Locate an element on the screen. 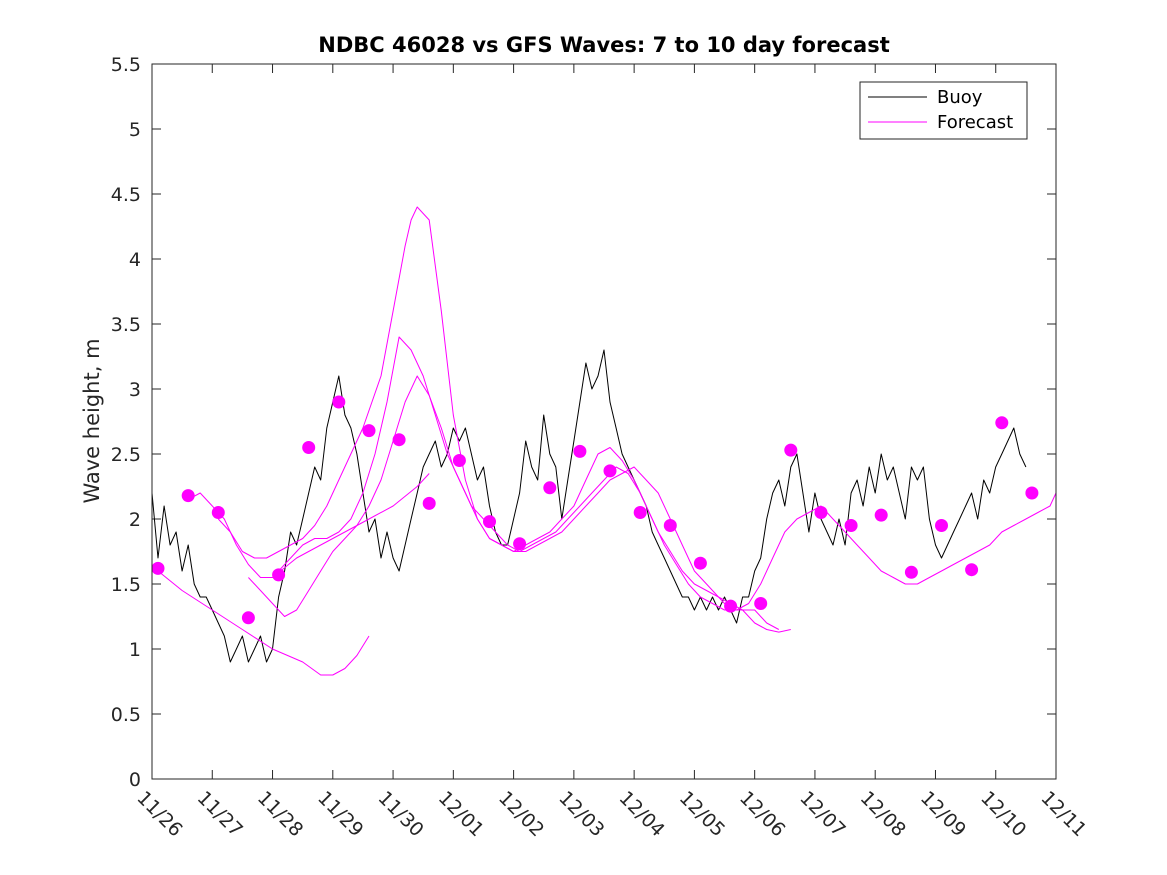 The image size is (1167, 875). y-tick-label: 1.5 is located at coordinates (126, 585).